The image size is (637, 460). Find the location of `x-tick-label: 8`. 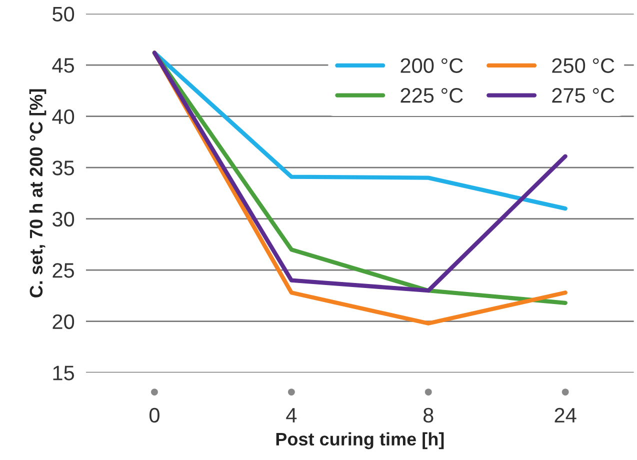

x-tick-label: 8 is located at coordinates (428, 415).